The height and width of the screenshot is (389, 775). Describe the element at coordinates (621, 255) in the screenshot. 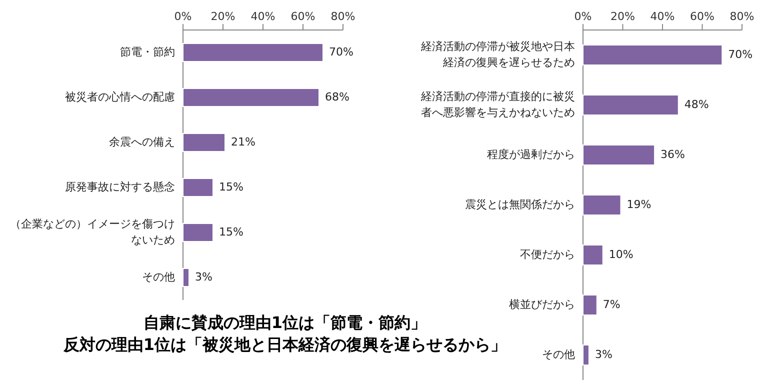

I see `data-label: 10%` at that location.